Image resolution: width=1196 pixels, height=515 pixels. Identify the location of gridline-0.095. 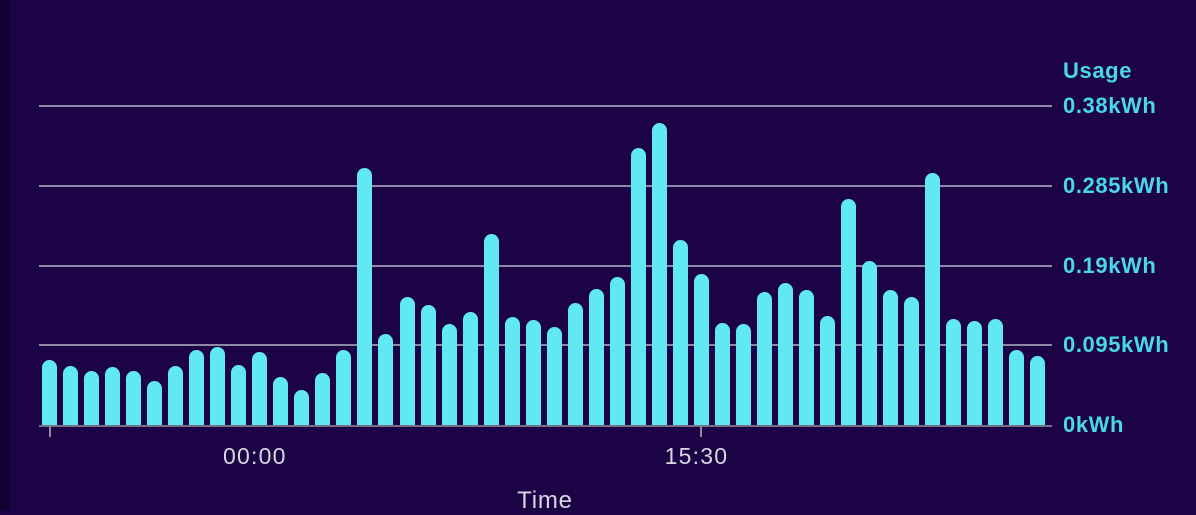
(545, 345).